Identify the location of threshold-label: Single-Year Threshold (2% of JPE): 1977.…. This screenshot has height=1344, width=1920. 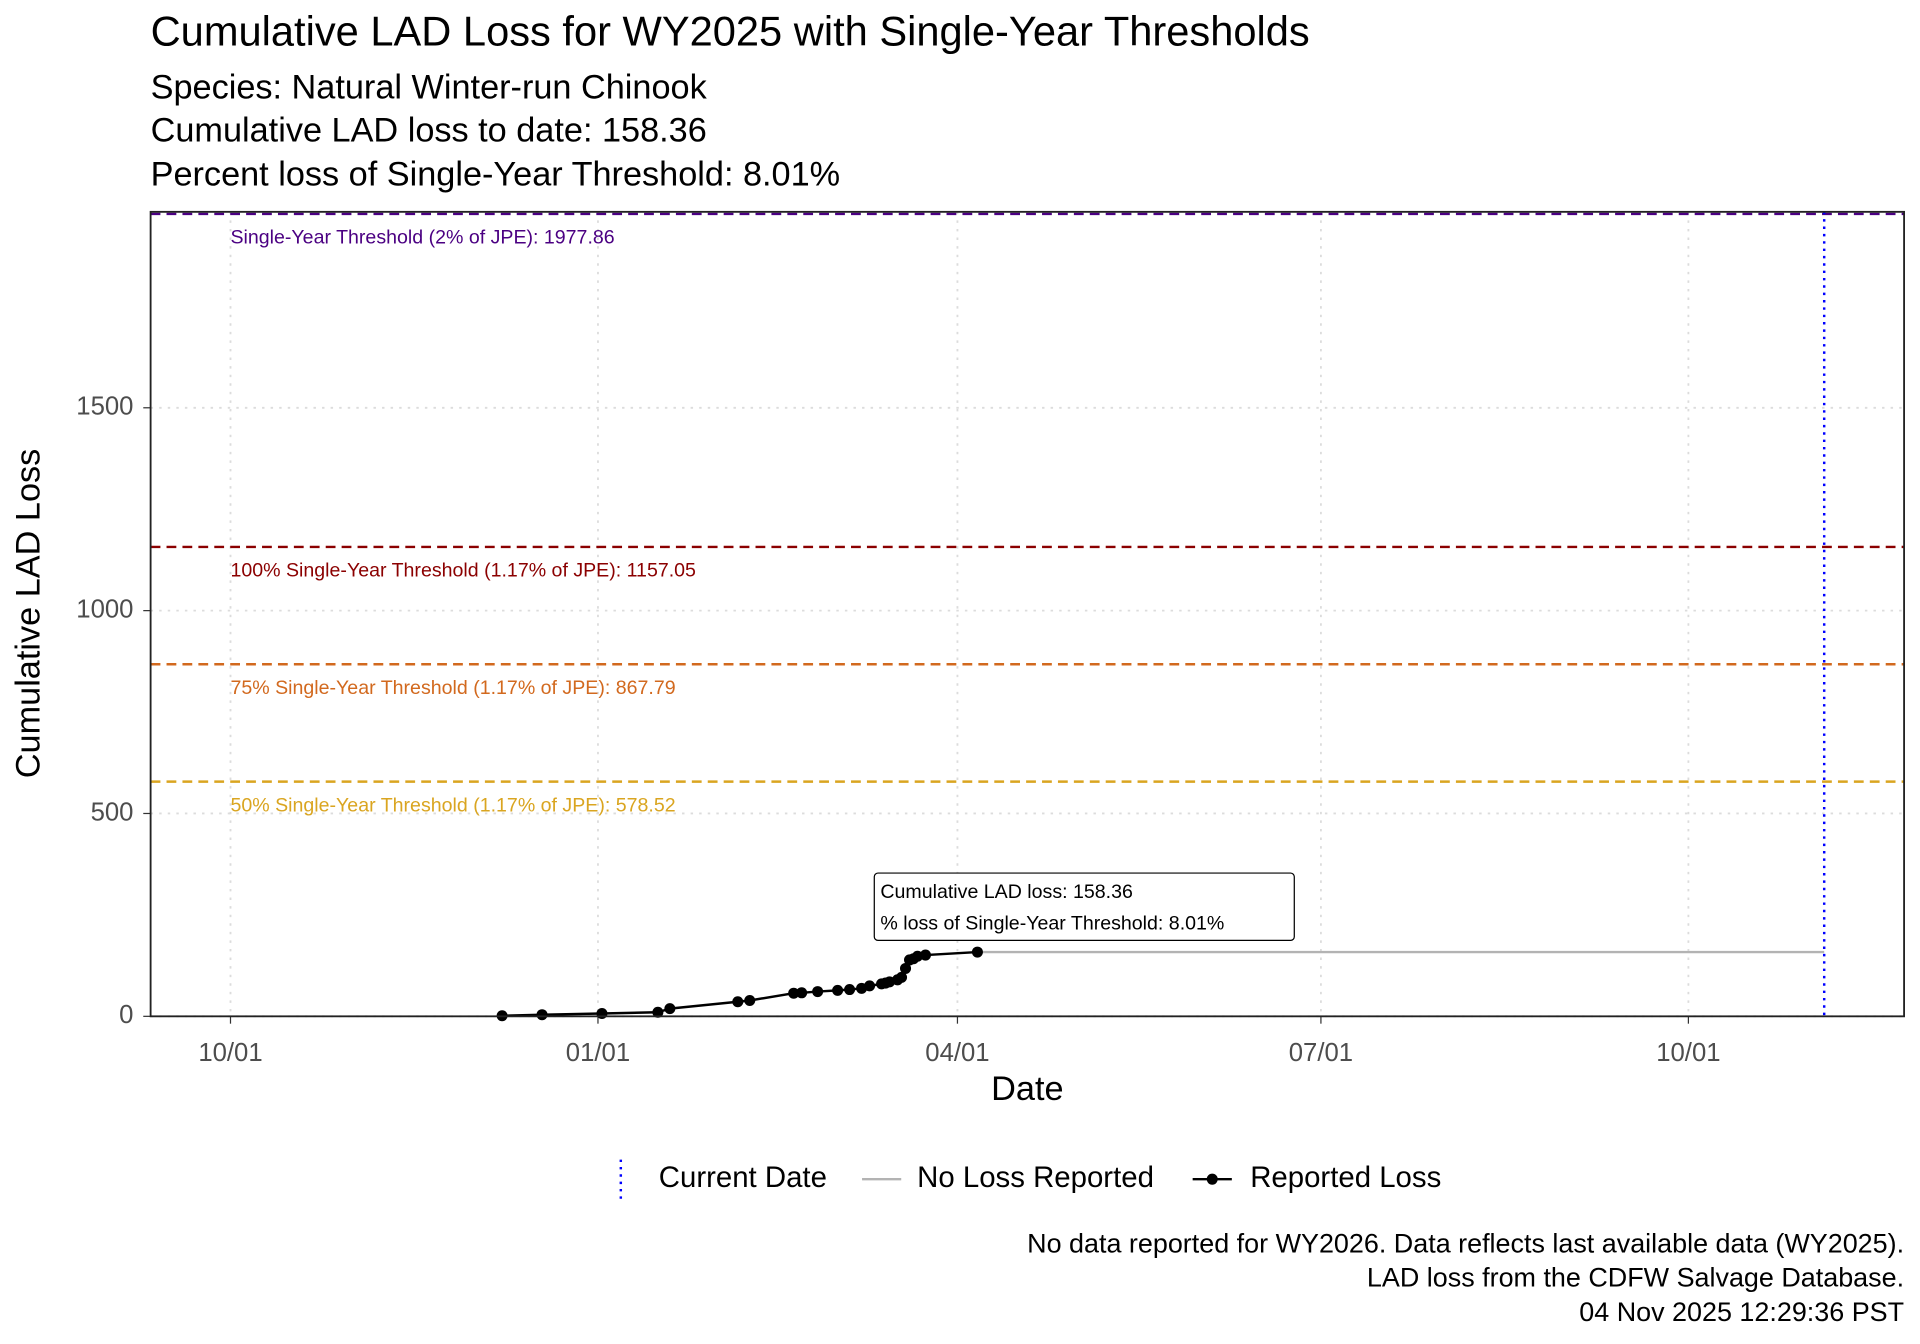
(422, 238).